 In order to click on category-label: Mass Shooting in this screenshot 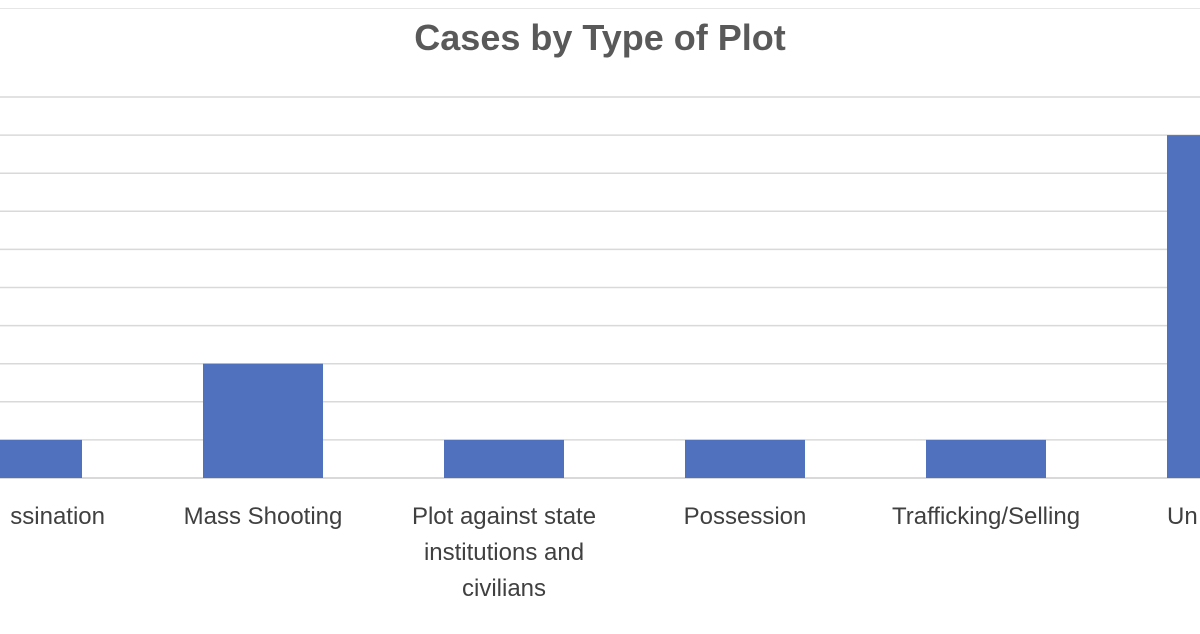, I will do `click(263, 516)`.